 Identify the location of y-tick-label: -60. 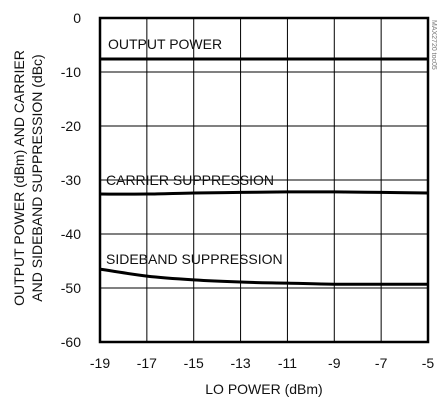
(71, 342).